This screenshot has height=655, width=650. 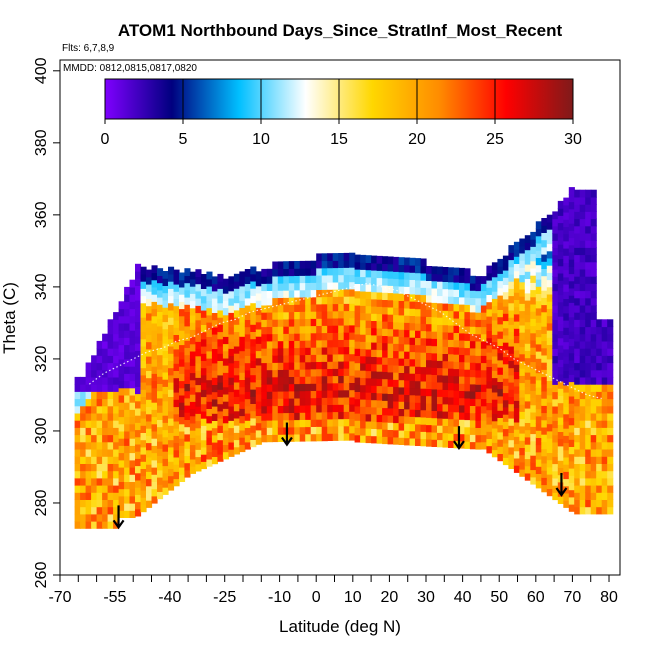 I want to click on y-tick-label: 380, so click(x=41, y=142).